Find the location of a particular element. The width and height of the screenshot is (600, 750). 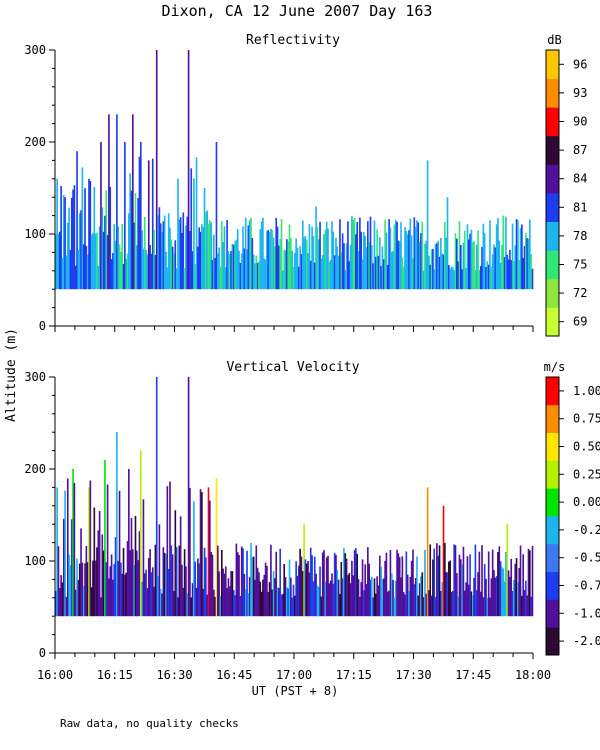

altitude-axis-label: Altitude (m) is located at coordinates (11, 375).